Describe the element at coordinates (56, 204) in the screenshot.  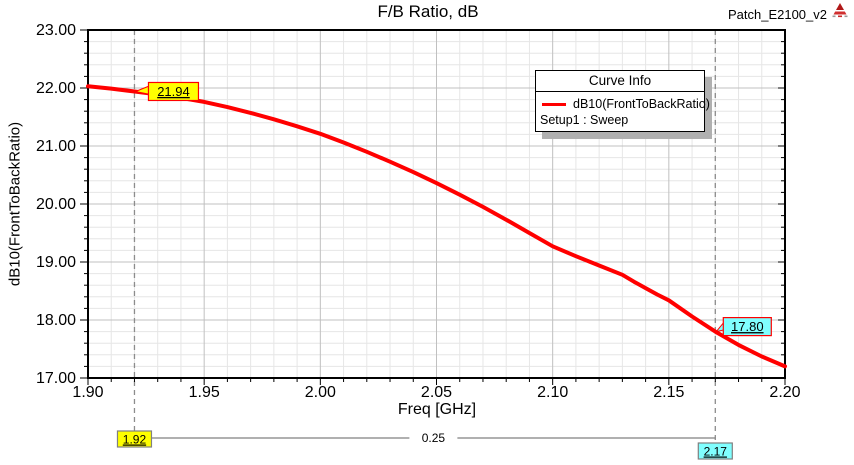
I see `y-tick-label: 20.00` at that location.